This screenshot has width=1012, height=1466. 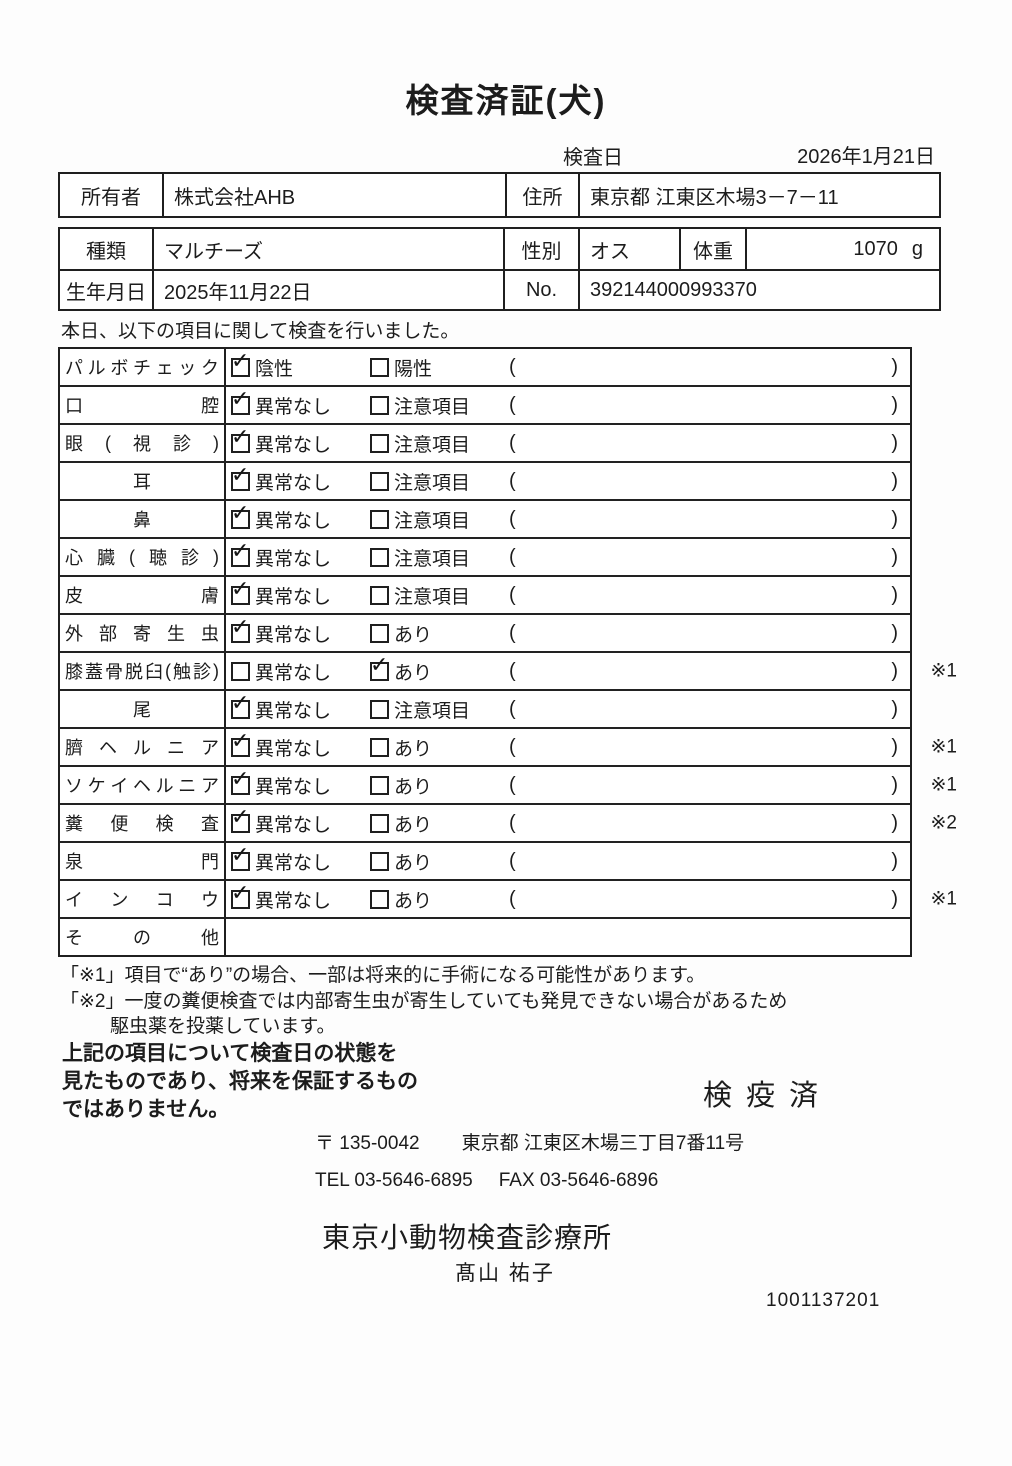 What do you see at coordinates (413, 369) in the screenshot?
I see `option-label: 陽性` at bounding box center [413, 369].